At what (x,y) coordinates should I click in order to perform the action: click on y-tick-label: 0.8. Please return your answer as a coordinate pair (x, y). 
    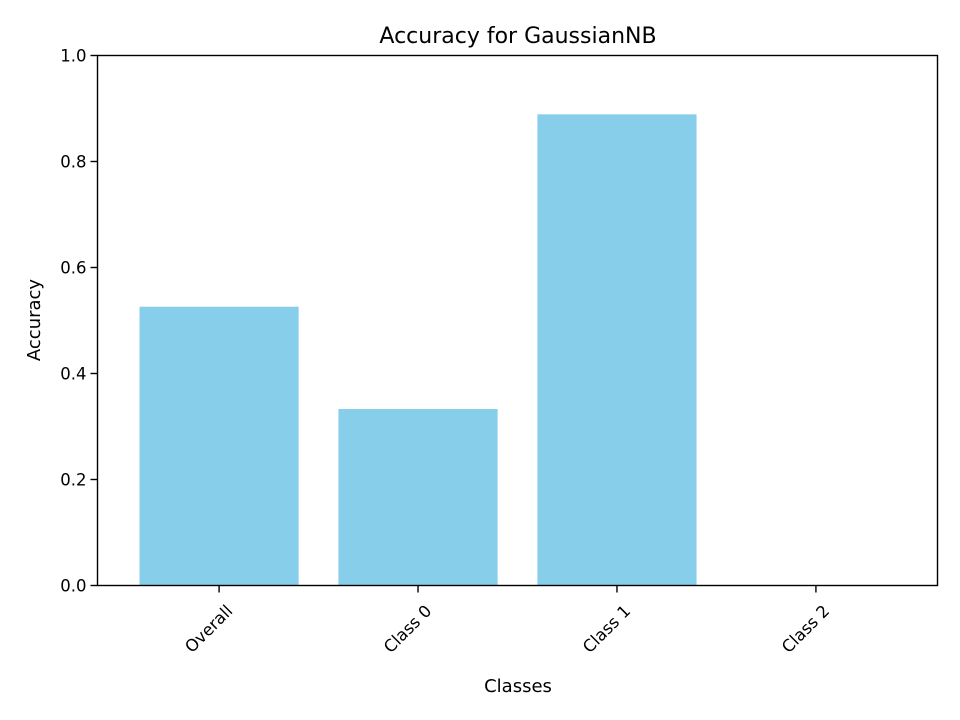
    Looking at the image, I should click on (73, 162).